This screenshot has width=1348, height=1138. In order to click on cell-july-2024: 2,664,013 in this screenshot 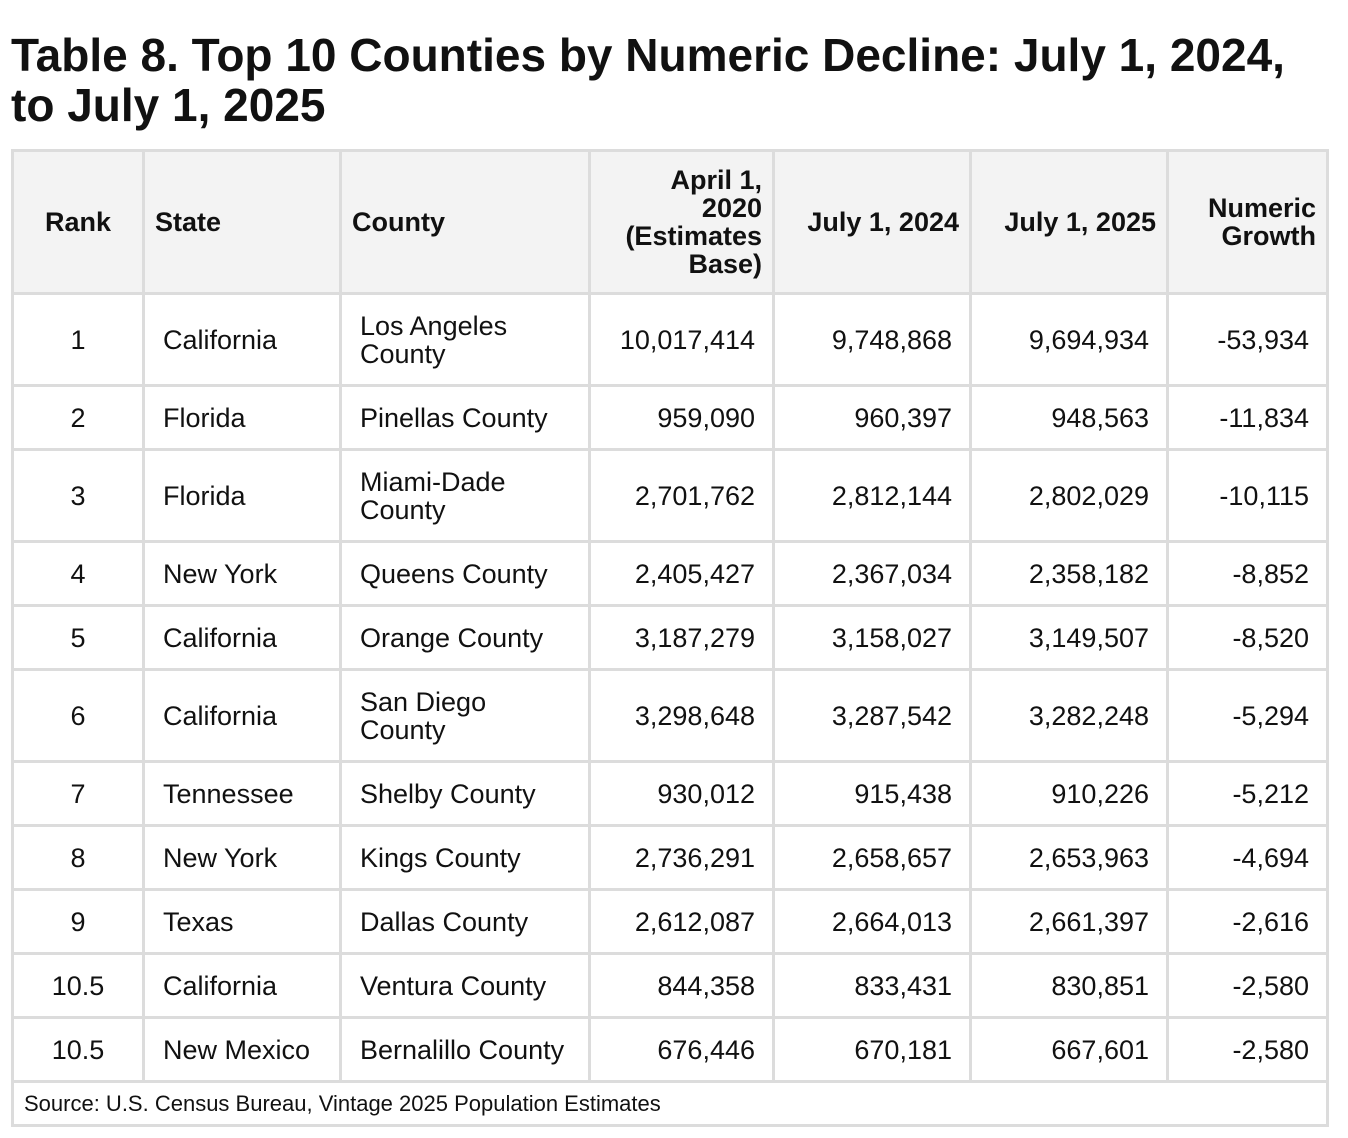, I will do `click(872, 921)`.